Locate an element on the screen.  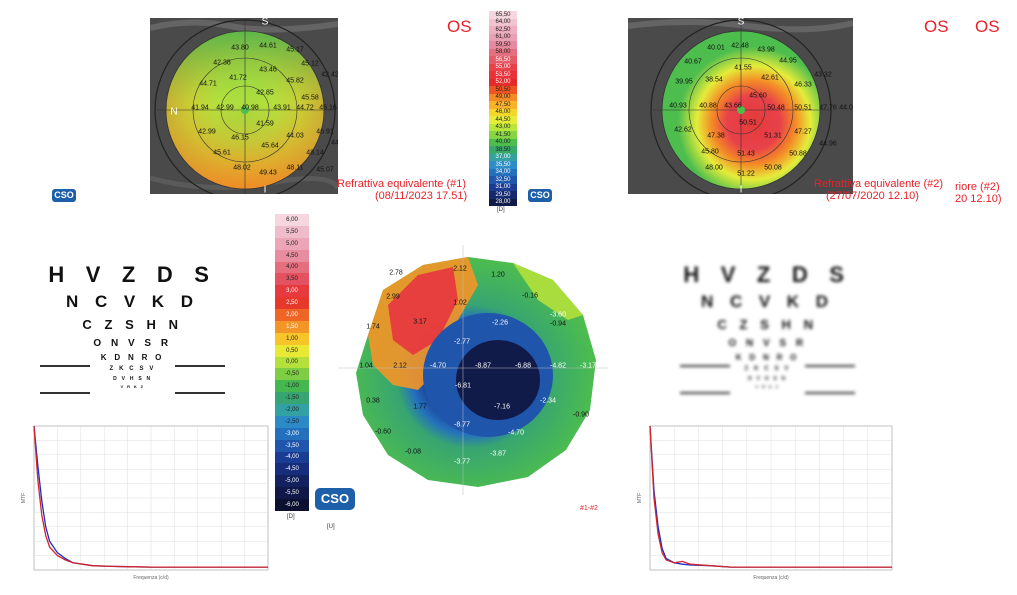
scale-step: 4,50 is located at coordinates (292, 255).